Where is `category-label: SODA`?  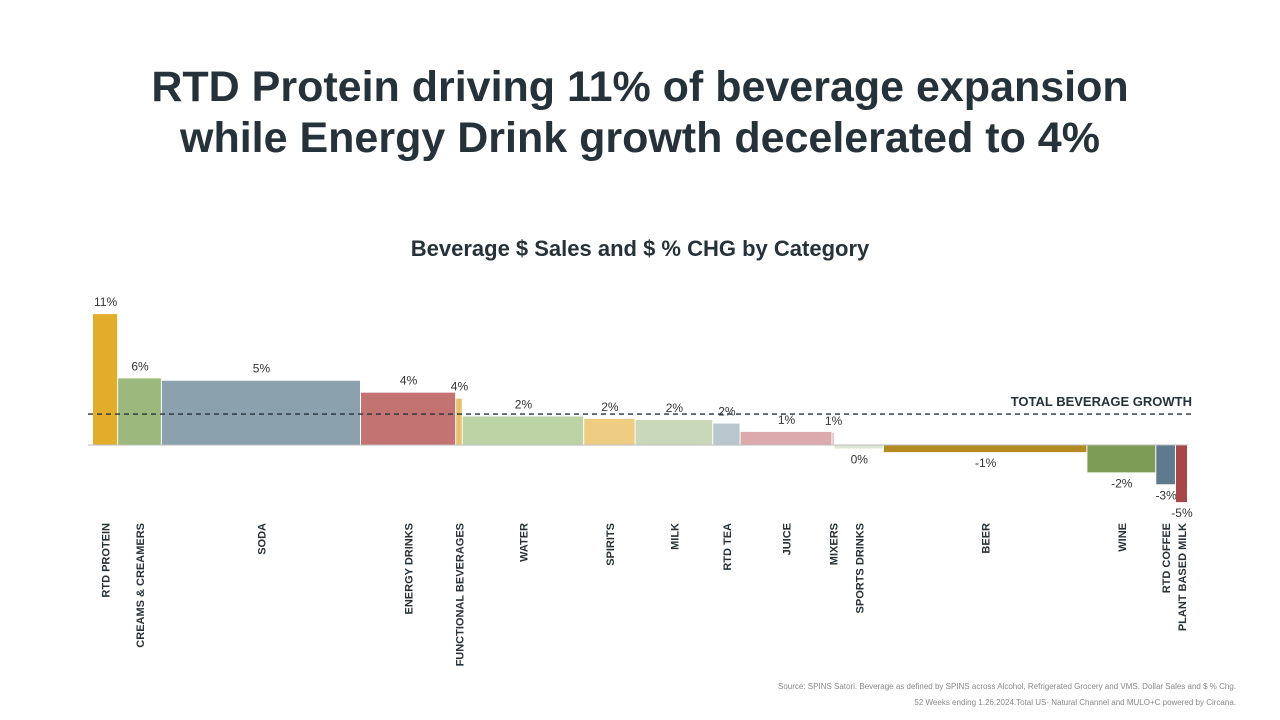 category-label: SODA is located at coordinates (262, 539).